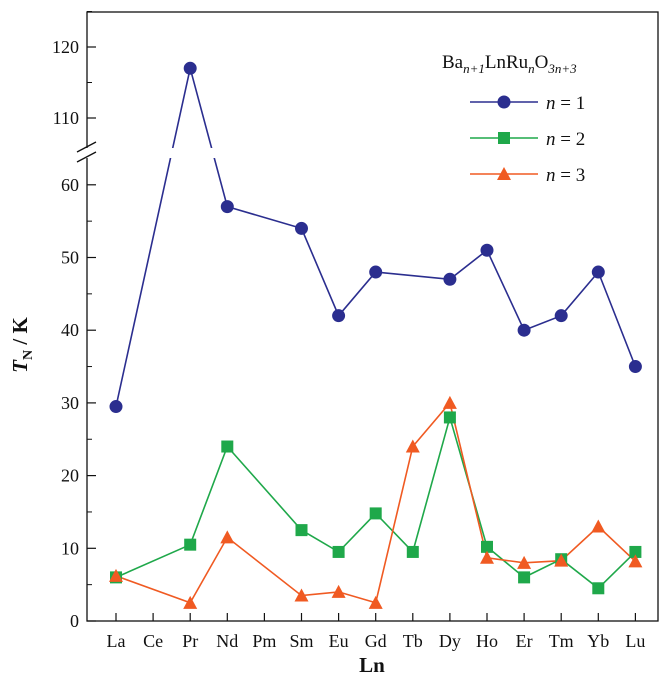  What do you see at coordinates (70, 185) in the screenshot?
I see `y-tick-label: 60` at bounding box center [70, 185].